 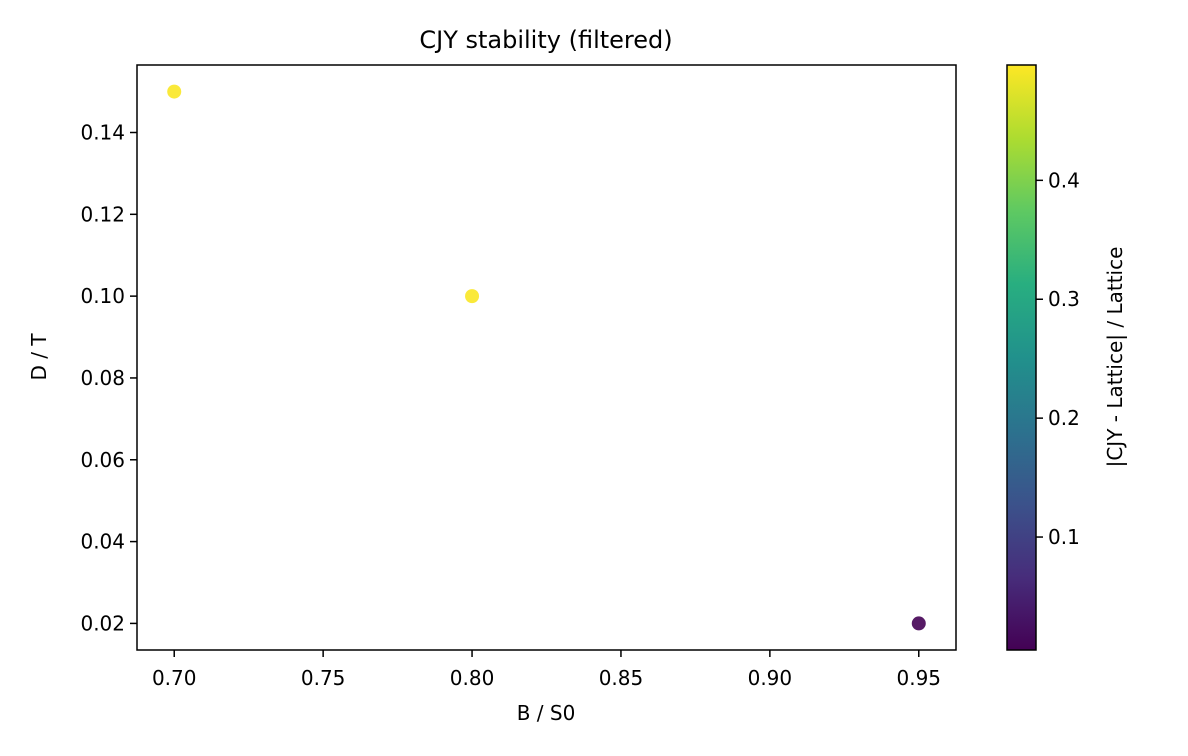 What do you see at coordinates (770, 678) in the screenshot?
I see `x-tick-label: 0.90` at bounding box center [770, 678].